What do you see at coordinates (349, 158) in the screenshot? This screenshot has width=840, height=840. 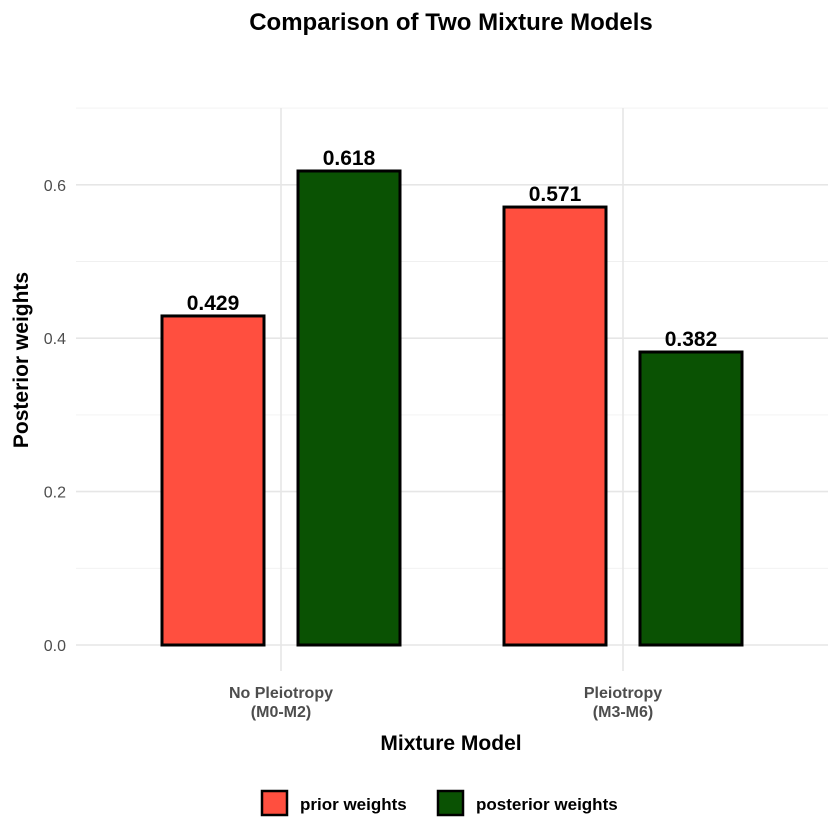 I see `data-label: 0.618` at bounding box center [349, 158].